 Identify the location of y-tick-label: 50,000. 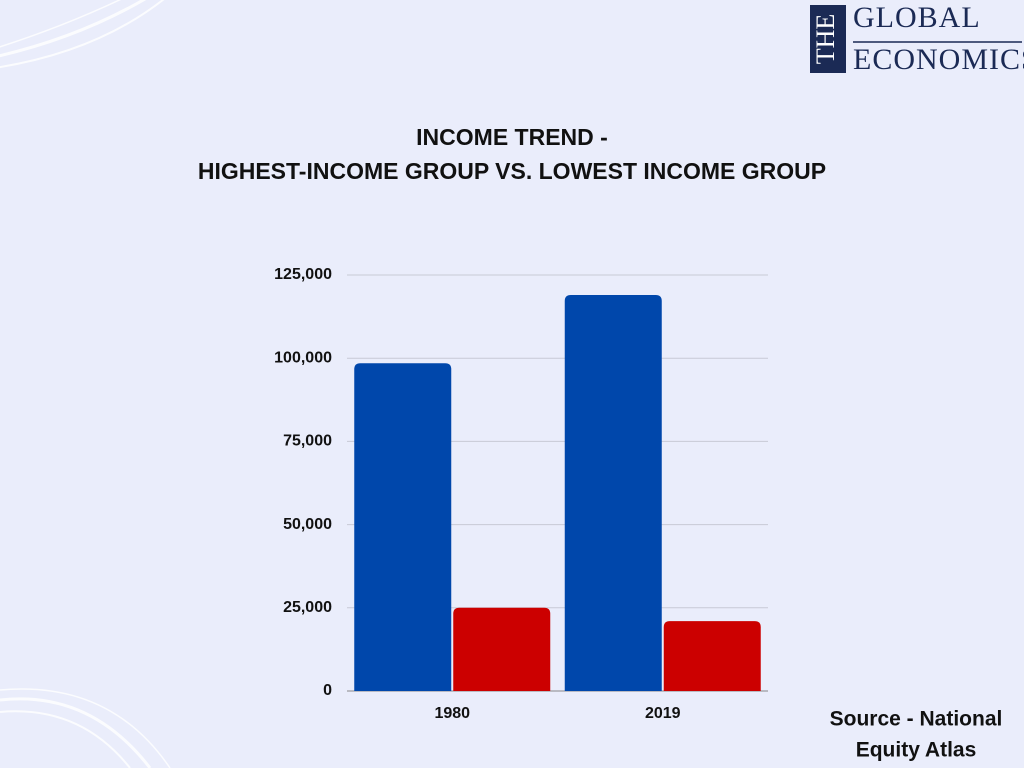
(307, 524).